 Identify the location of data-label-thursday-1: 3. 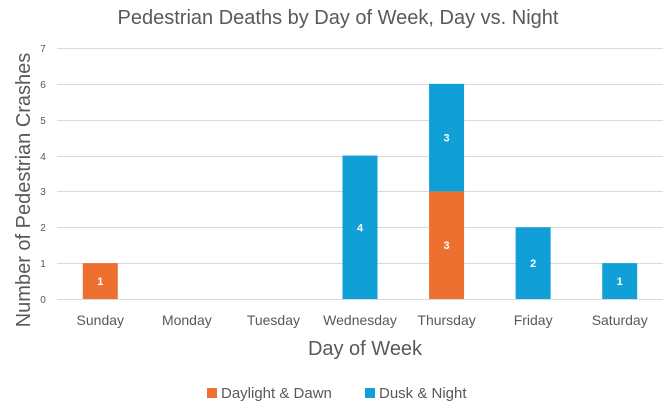
(447, 139).